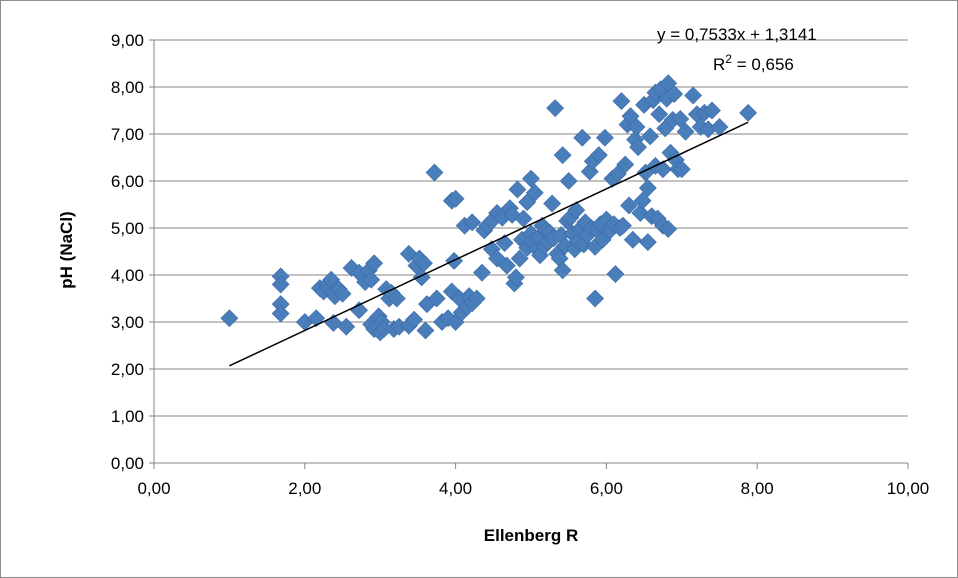 This screenshot has width=958, height=578. I want to click on y-tick-label: 0,00, so click(127, 463).